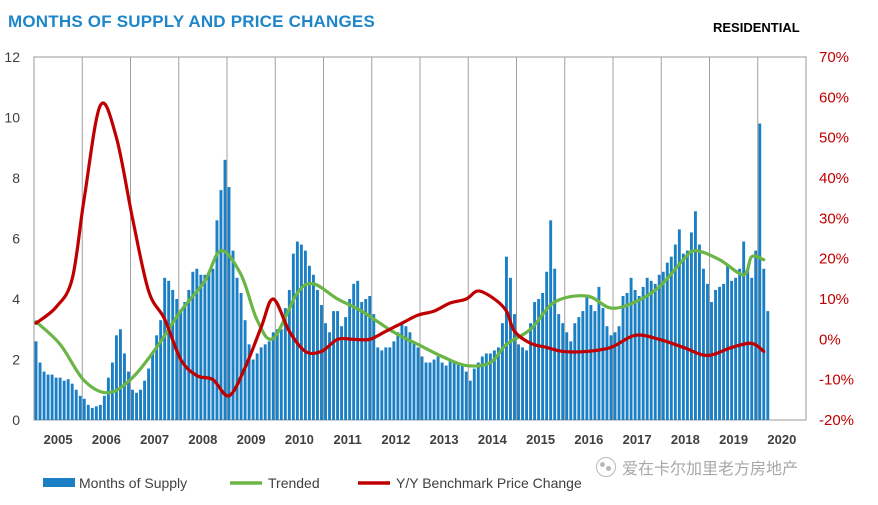 Image resolution: width=878 pixels, height=505 pixels. What do you see at coordinates (834, 97) in the screenshot?
I see `y-right-tick-label: 60%` at bounding box center [834, 97].